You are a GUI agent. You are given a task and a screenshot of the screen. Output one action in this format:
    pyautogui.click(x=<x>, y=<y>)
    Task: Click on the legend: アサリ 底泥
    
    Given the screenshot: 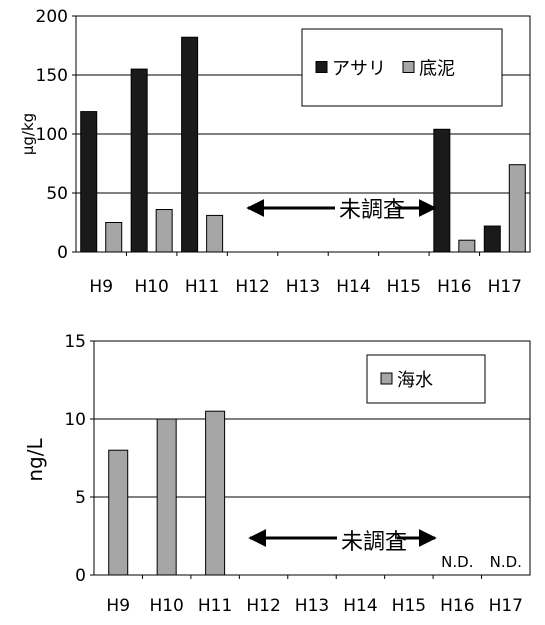 What is the action you would take?
    pyautogui.click(x=402, y=67)
    